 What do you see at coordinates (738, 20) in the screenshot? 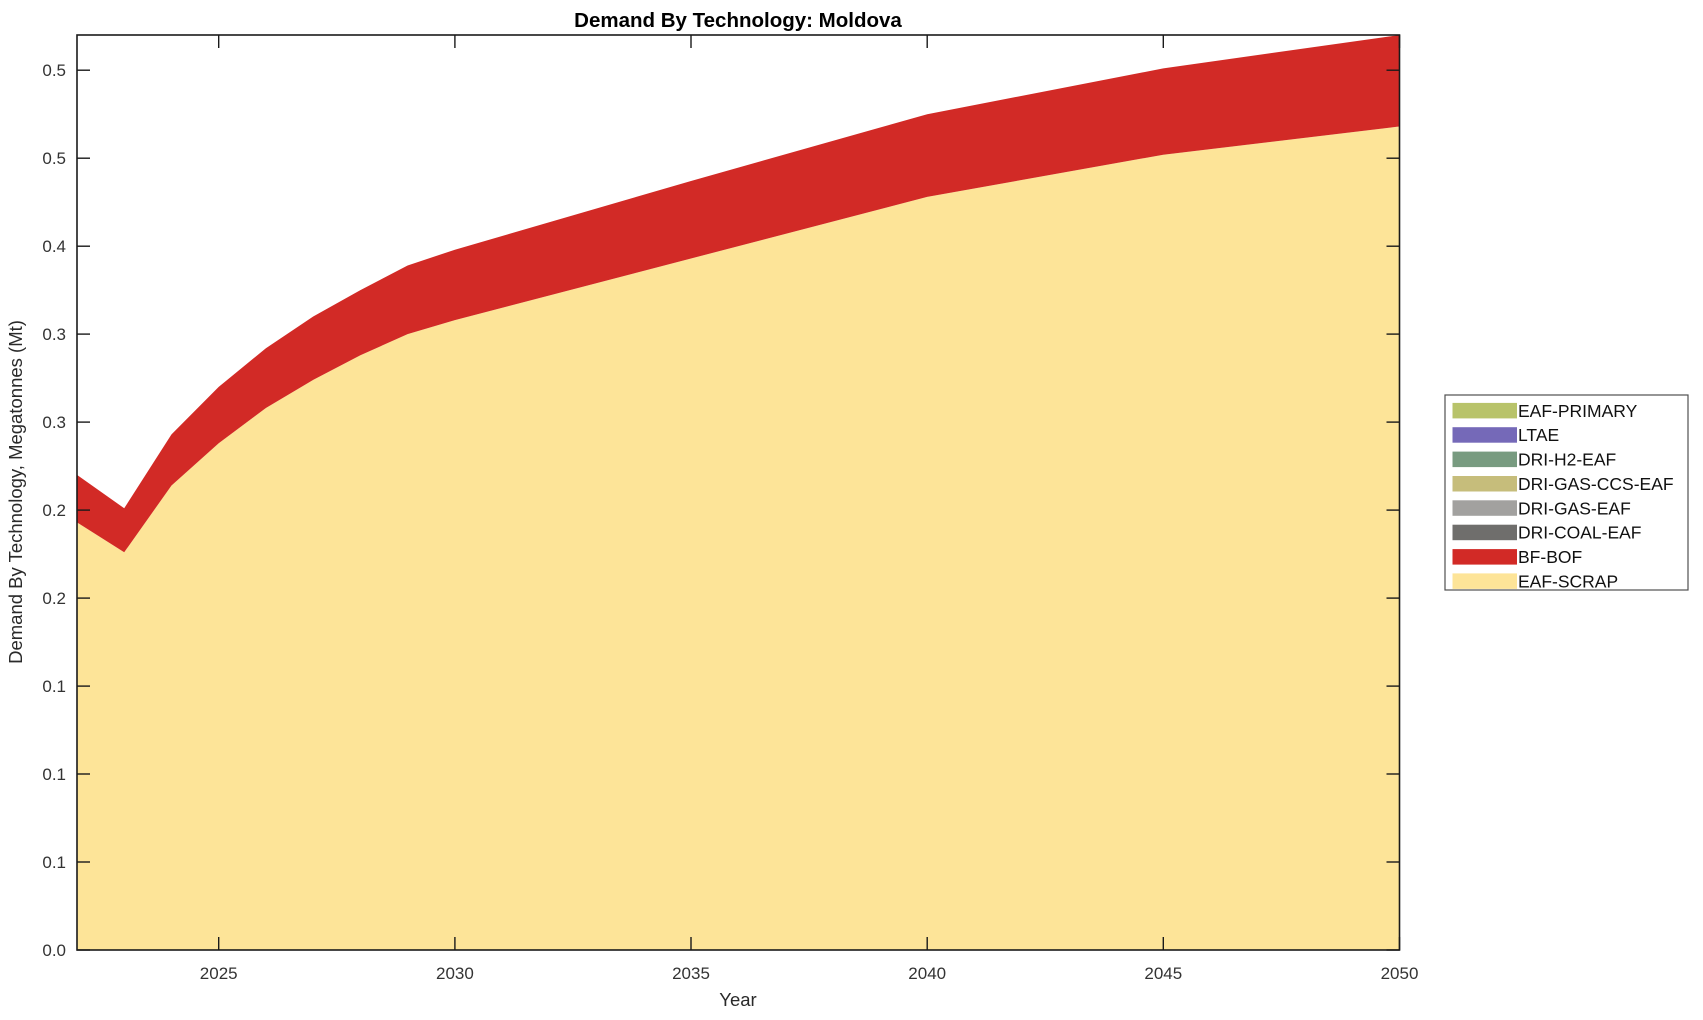
I see `chart-title: Demand By Technology: Moldova` at bounding box center [738, 20].